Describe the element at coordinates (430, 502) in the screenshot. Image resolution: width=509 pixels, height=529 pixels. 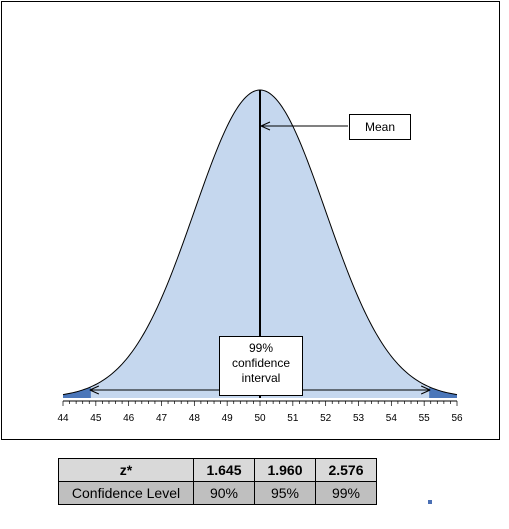
I see `cell-resize-handle` at that location.